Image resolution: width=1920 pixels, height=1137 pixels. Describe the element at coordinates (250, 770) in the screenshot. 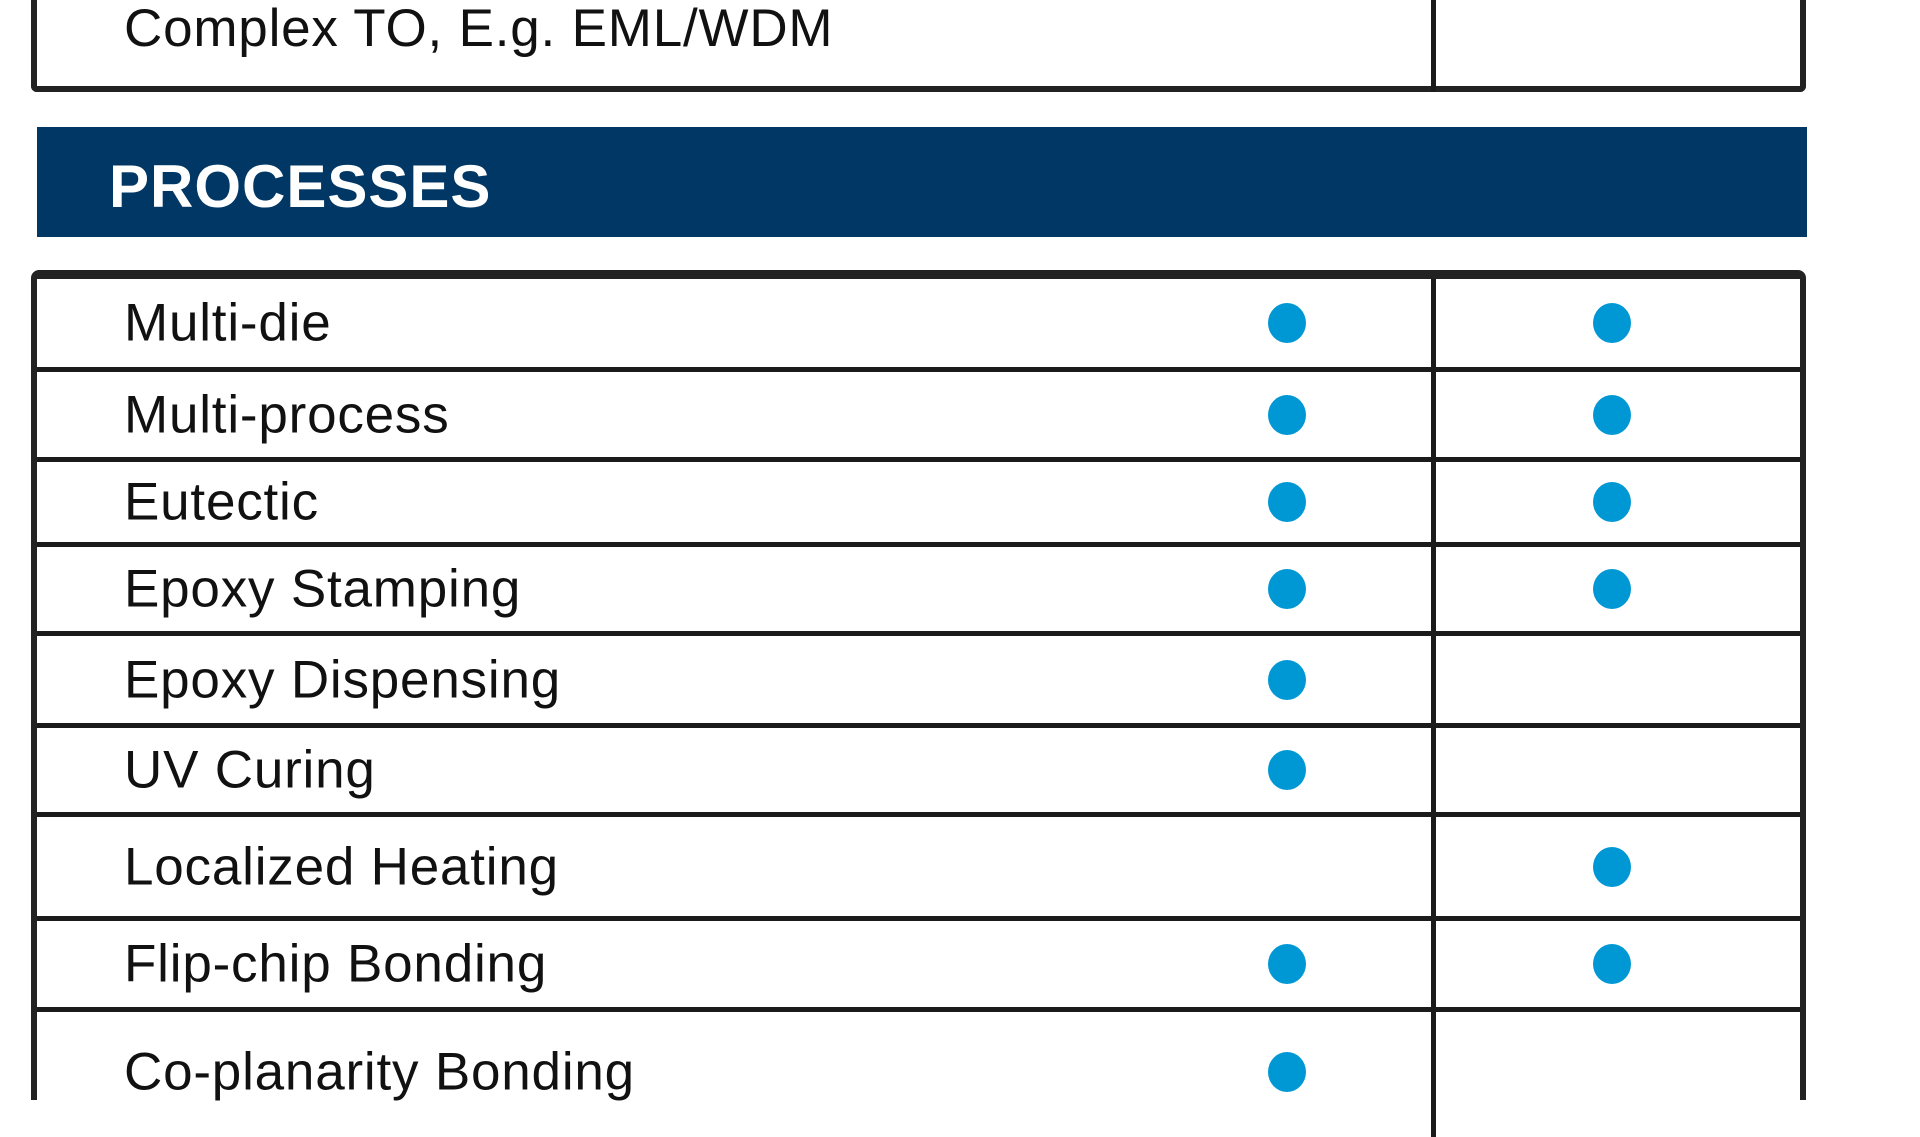

I see `row-label: UV Curing` at that location.